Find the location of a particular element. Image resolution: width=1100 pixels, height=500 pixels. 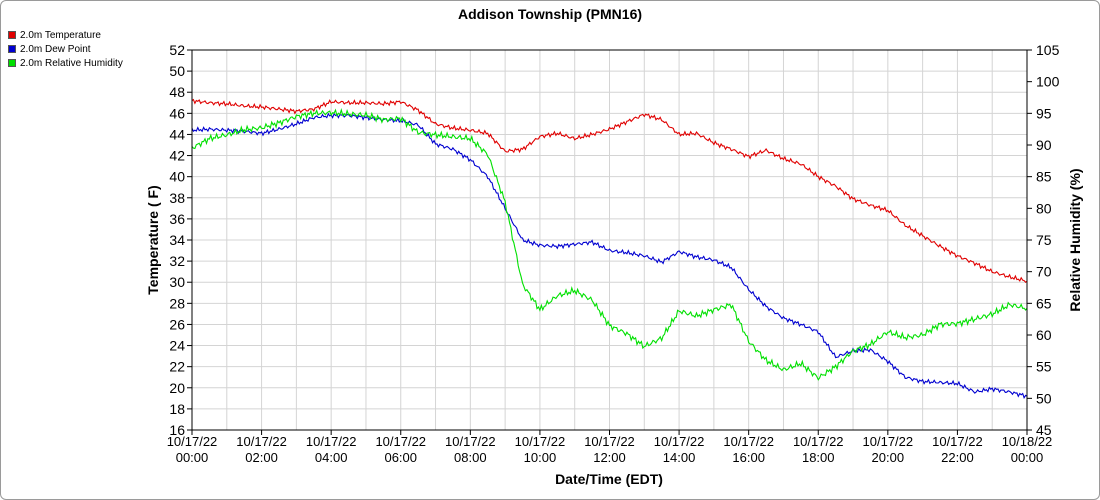

y-right-tick-label: 55 is located at coordinates (1044, 367).